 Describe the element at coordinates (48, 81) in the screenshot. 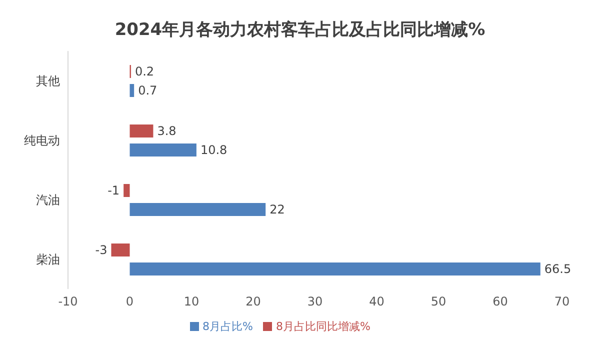

I see `y-tick-label: 其他` at that location.